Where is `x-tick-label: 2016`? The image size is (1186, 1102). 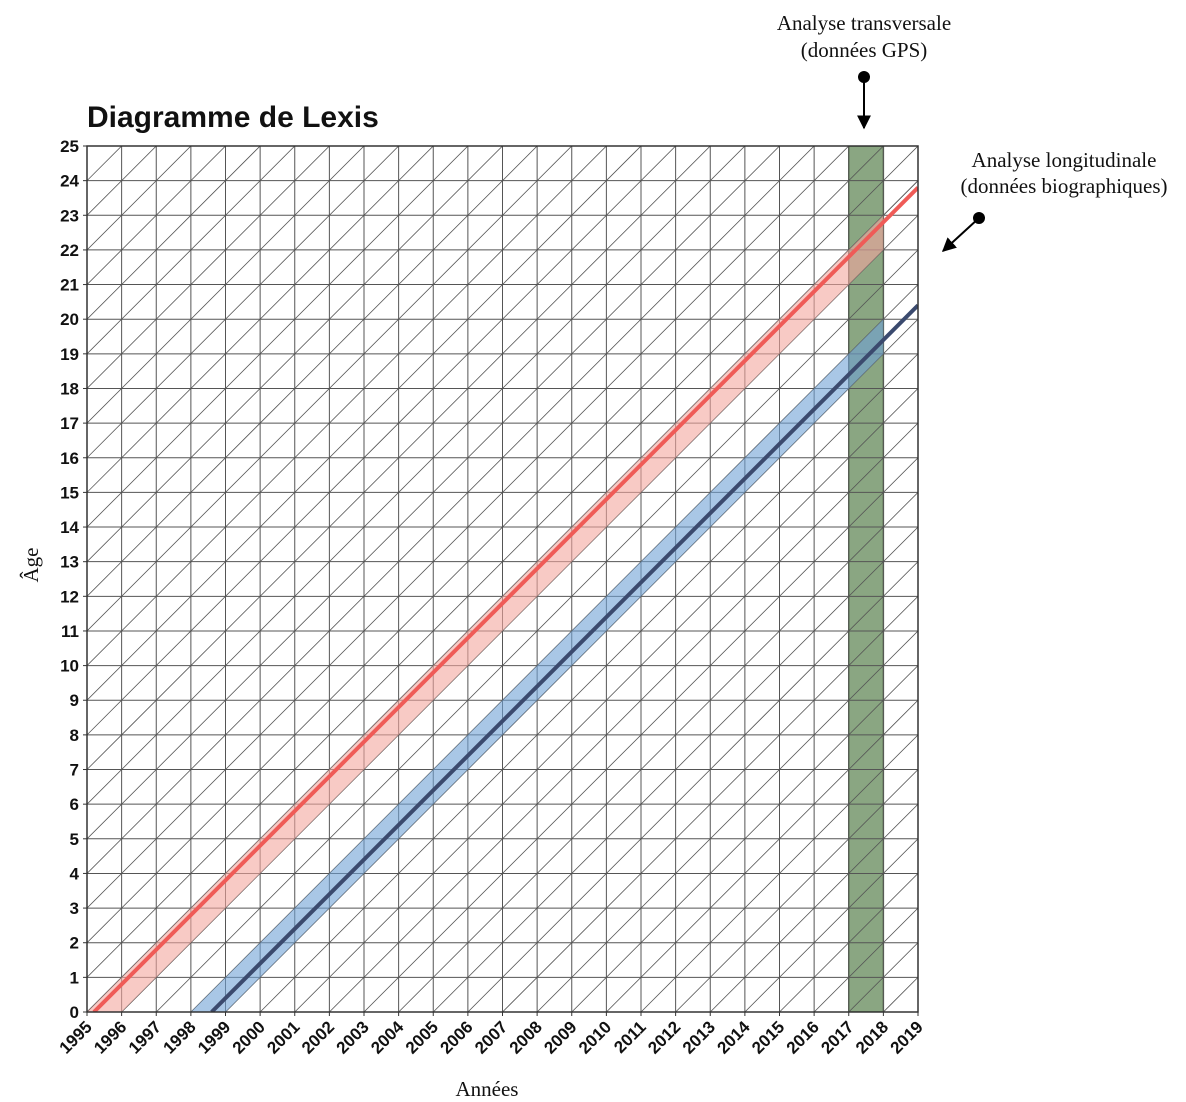 x-tick-label: 2016 is located at coordinates (803, 1037).